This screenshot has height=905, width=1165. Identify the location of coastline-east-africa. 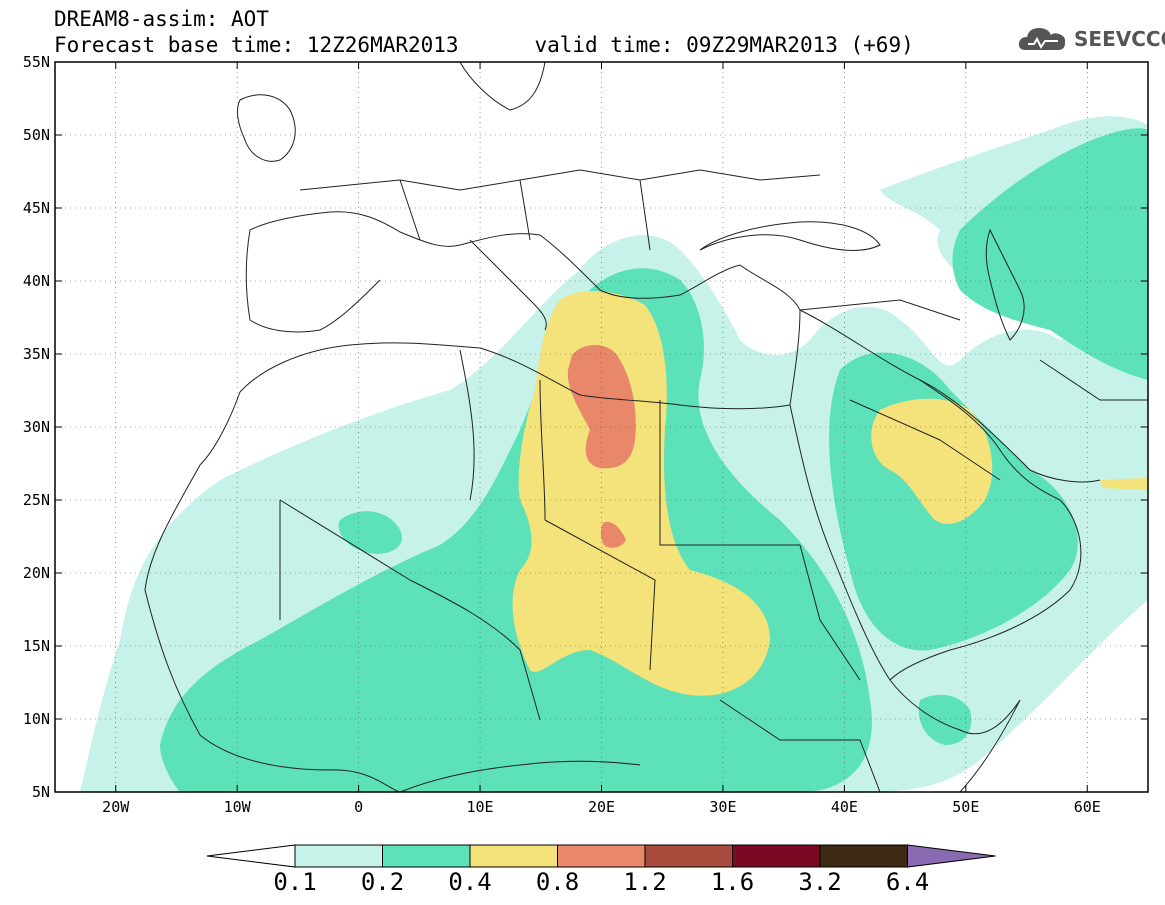
(990, 745).